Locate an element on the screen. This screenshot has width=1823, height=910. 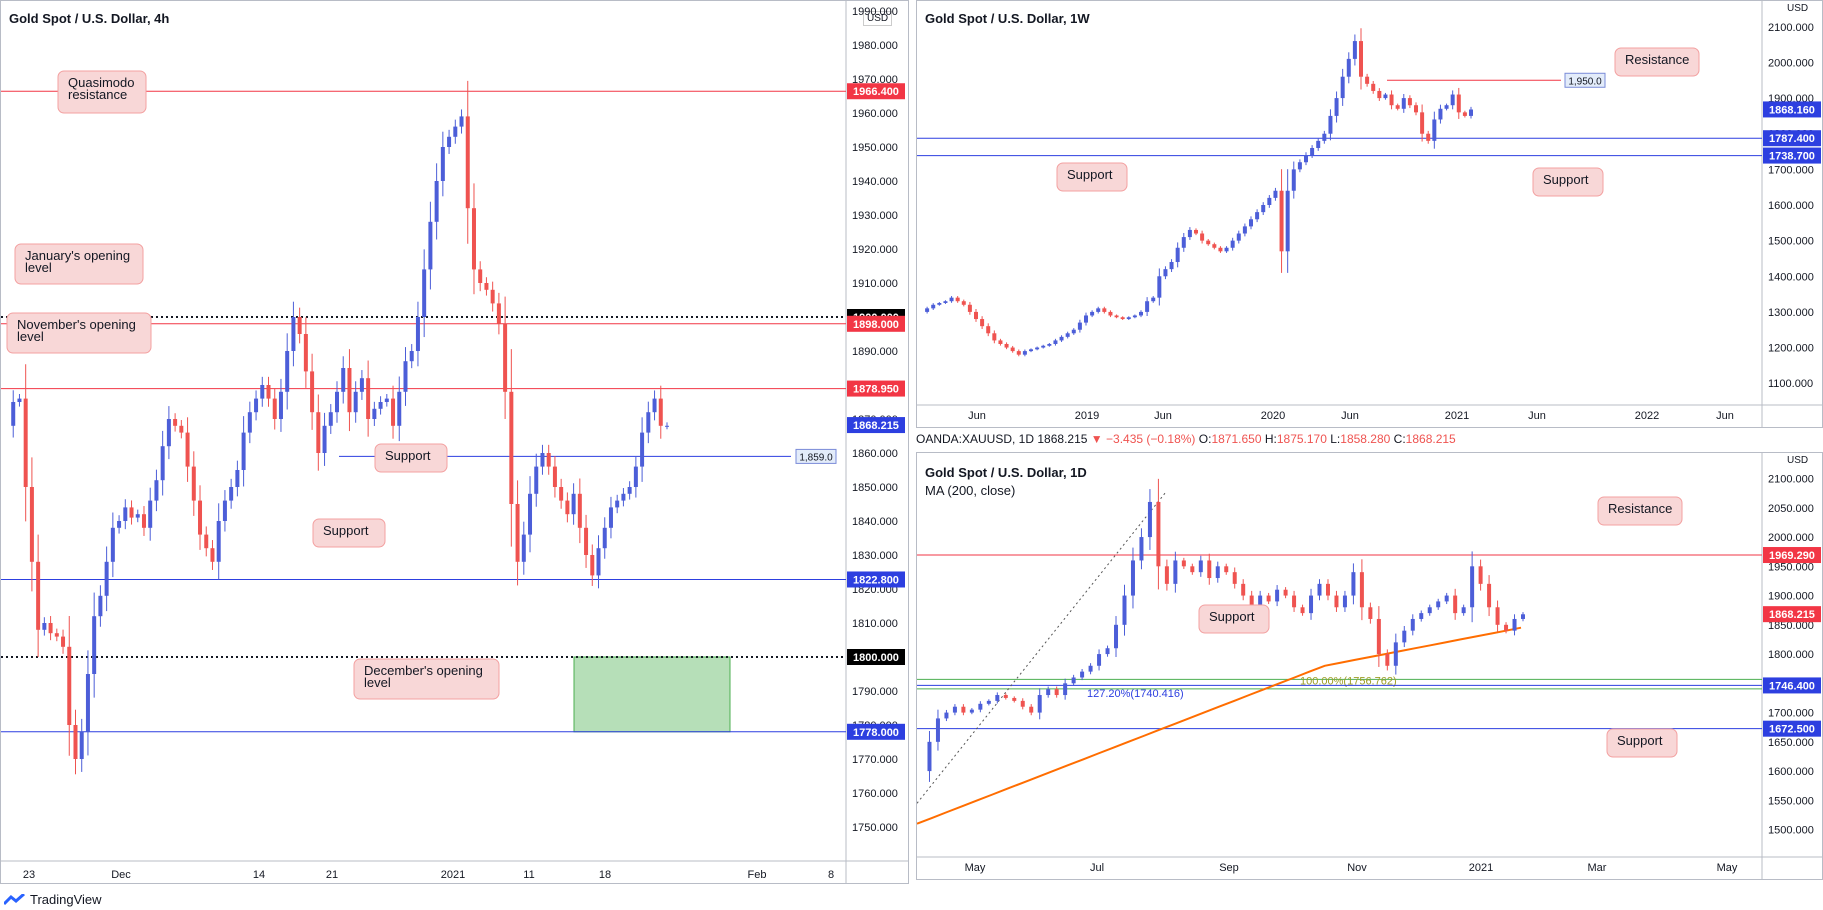
y-tick-label: 1300.000 is located at coordinates (1791, 313).